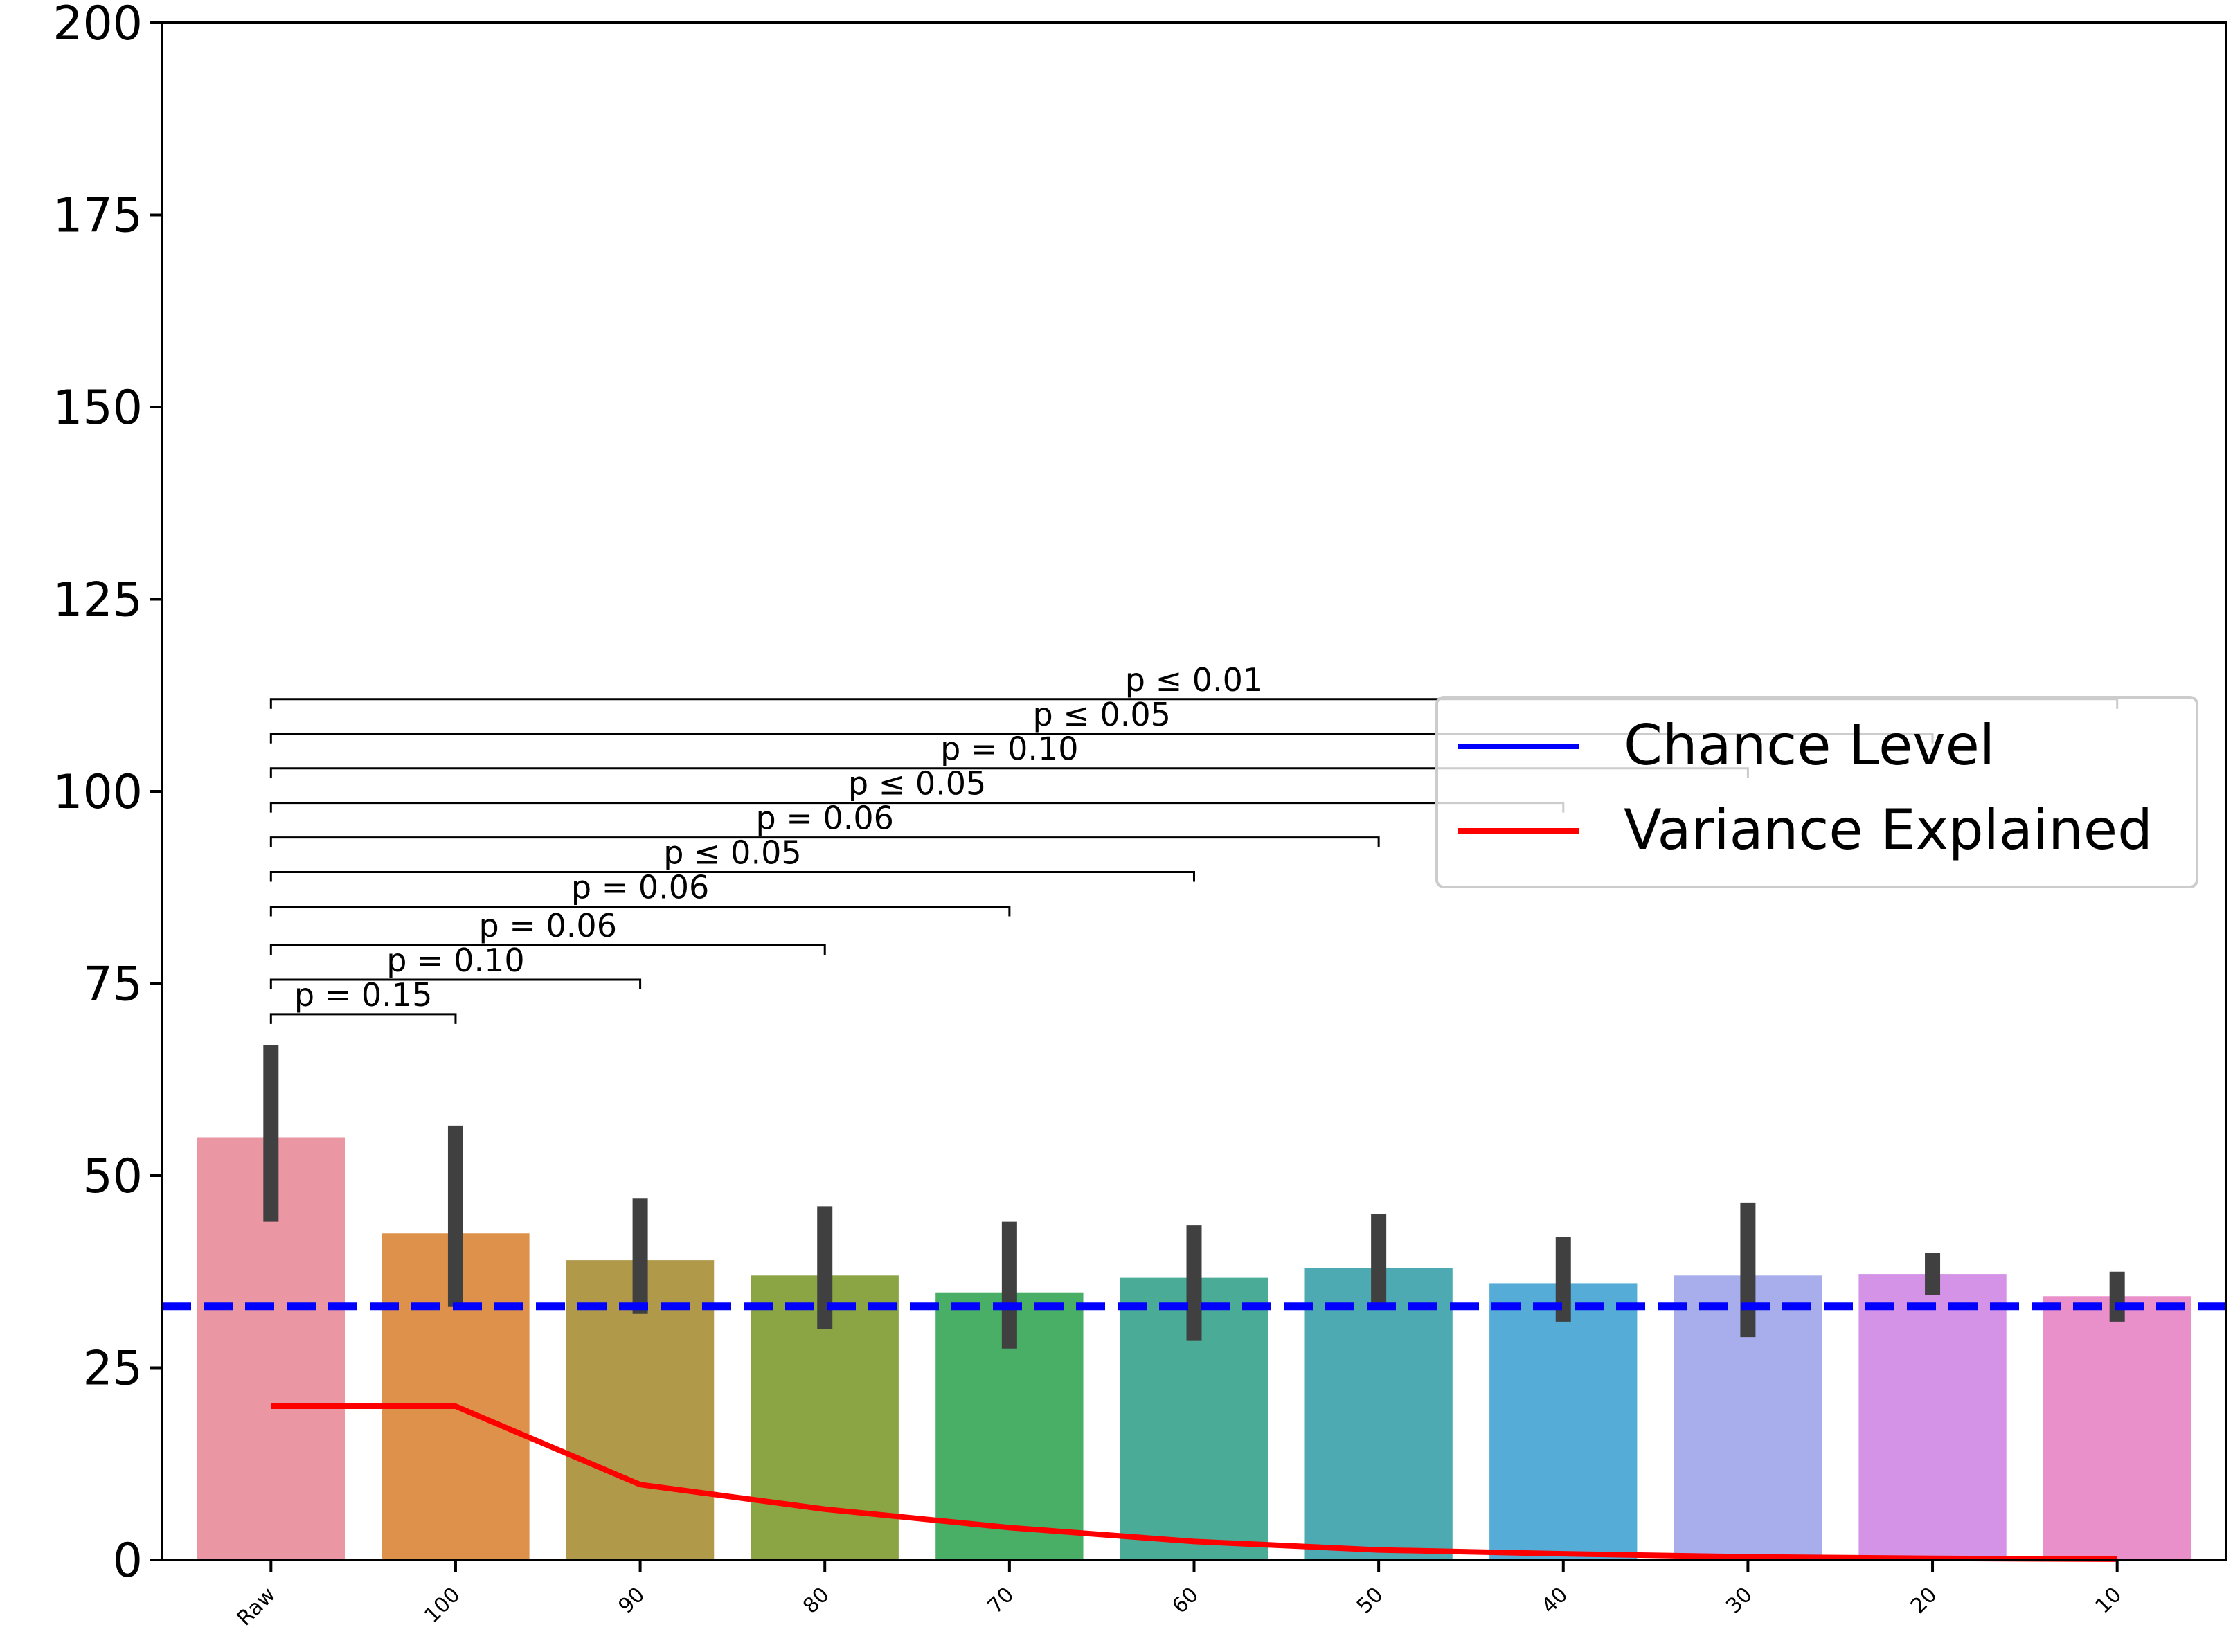 The image size is (2233, 1652). I want to click on significance-label: p = 0.15, so click(363, 995).